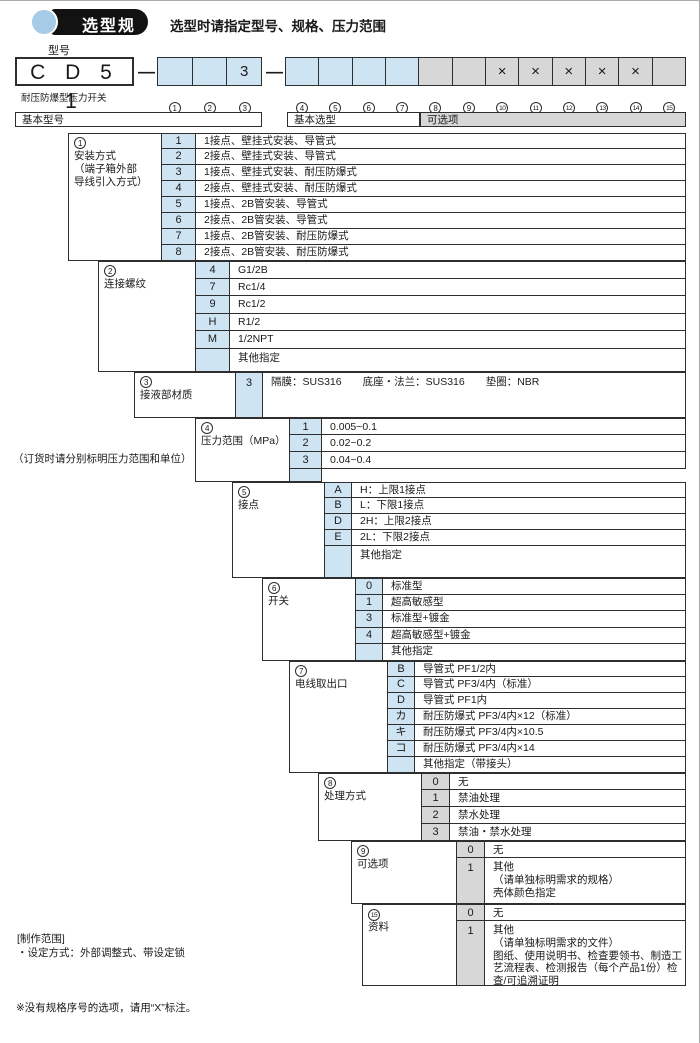  Describe the element at coordinates (441, 173) in the screenshot. I see `spec-desc-cell: 1接点、壁挂式安装、耐压防爆式` at that location.